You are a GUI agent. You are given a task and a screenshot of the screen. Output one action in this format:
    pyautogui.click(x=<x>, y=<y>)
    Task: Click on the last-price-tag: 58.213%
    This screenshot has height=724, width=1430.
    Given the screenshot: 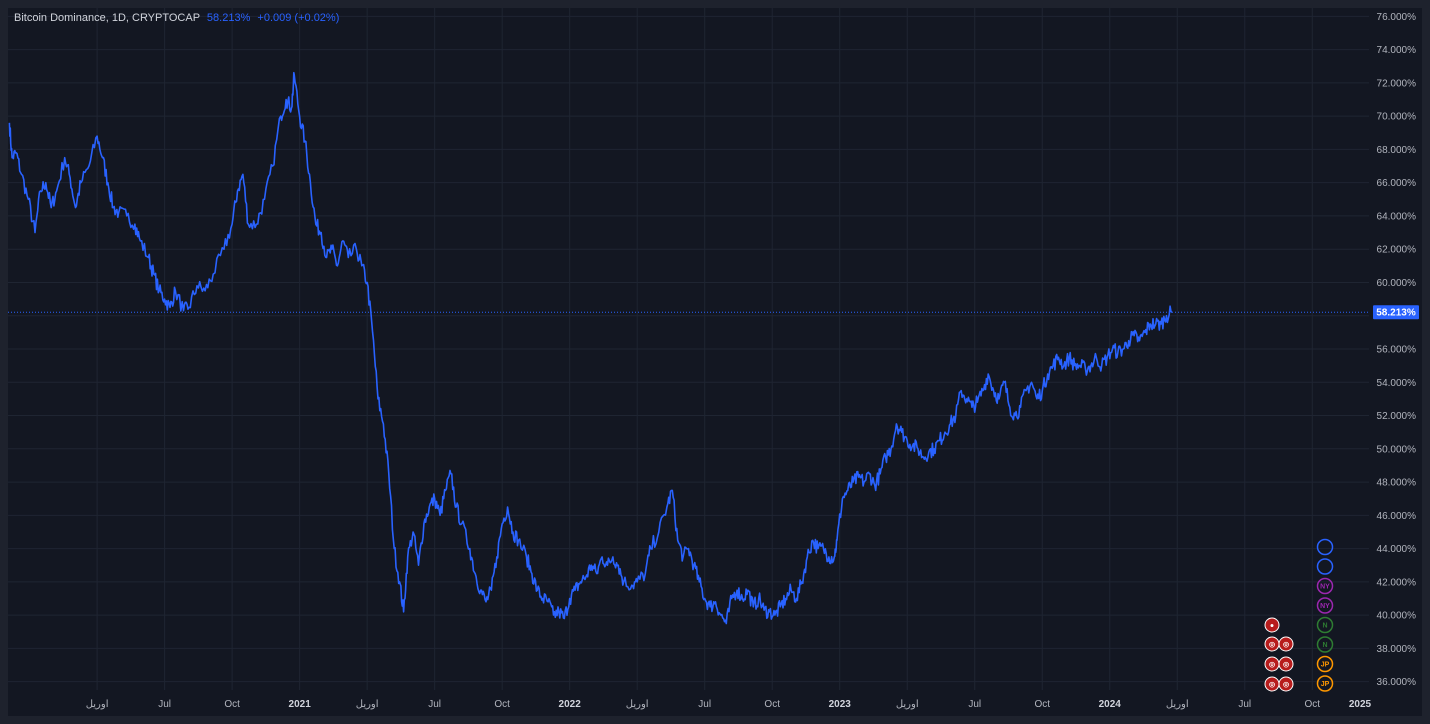 What is the action you would take?
    pyautogui.click(x=1396, y=312)
    